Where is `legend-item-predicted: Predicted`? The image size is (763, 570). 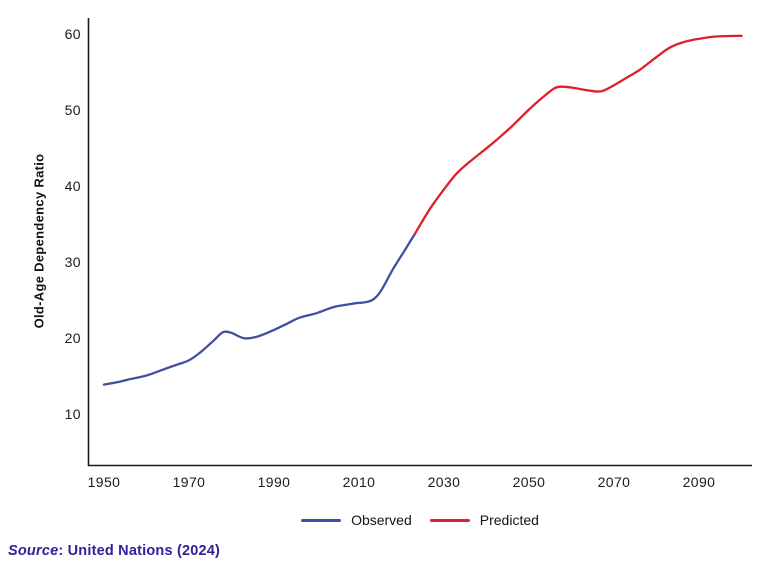 legend-item-predicted: Predicted is located at coordinates (484, 520).